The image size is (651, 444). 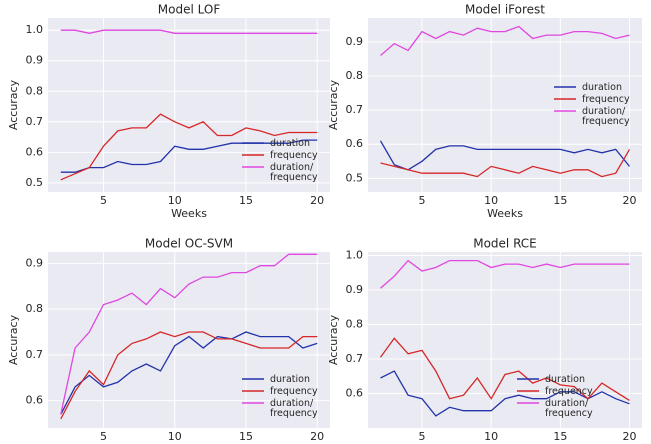 What do you see at coordinates (189, 10) in the screenshot?
I see `chart-title: Model LOF` at bounding box center [189, 10].